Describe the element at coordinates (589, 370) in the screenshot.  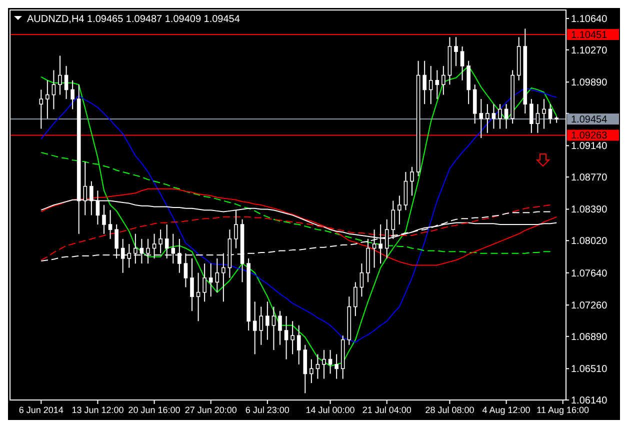
I see `y-tick-label: 1.06510` at that location.